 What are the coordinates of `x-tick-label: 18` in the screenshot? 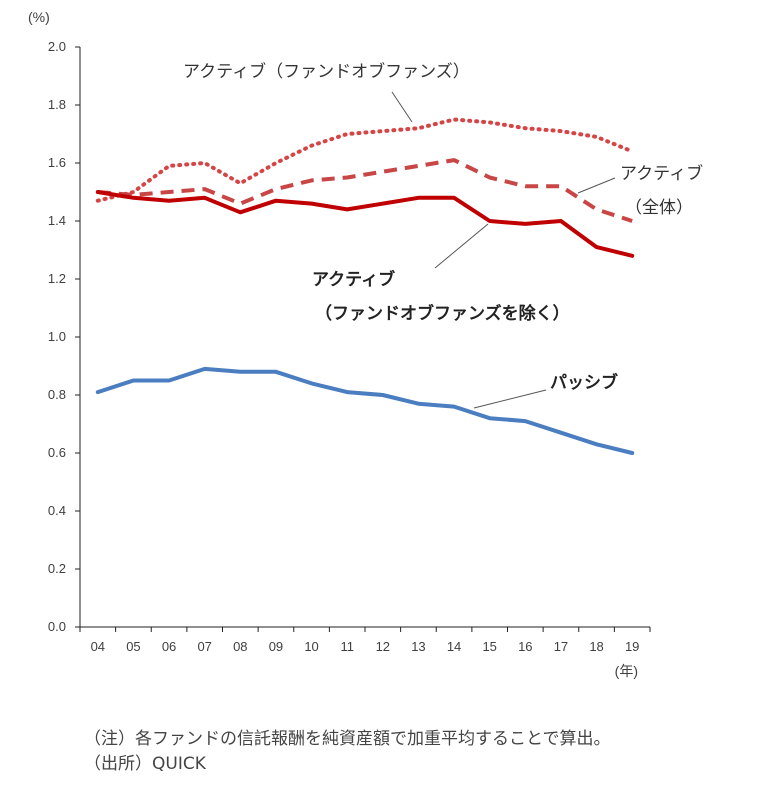 It's located at (596, 646).